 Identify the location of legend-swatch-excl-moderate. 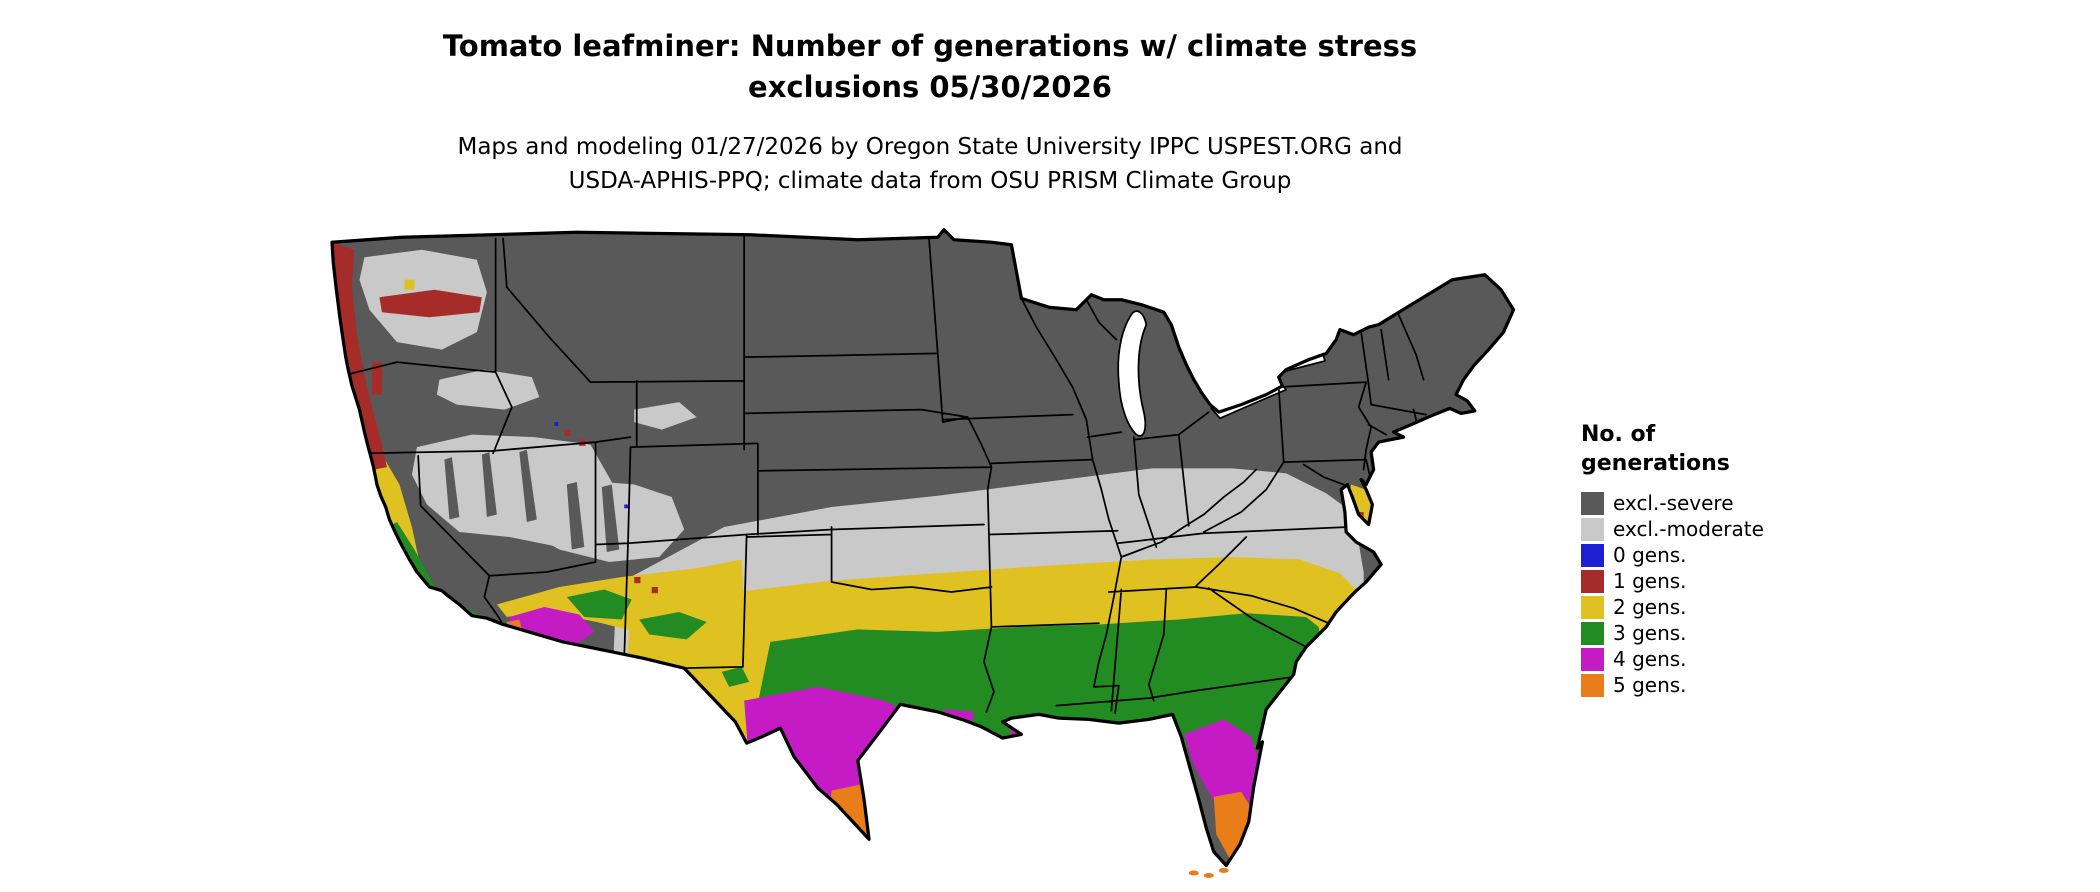
(1592, 529).